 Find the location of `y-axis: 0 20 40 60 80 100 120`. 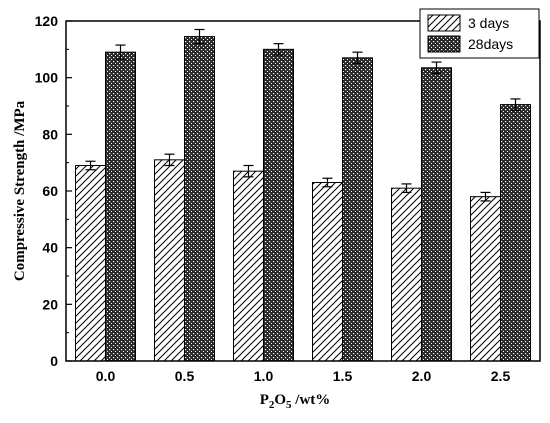

y-axis: 0 20 40 60 80 100 120 is located at coordinates (53, 191).